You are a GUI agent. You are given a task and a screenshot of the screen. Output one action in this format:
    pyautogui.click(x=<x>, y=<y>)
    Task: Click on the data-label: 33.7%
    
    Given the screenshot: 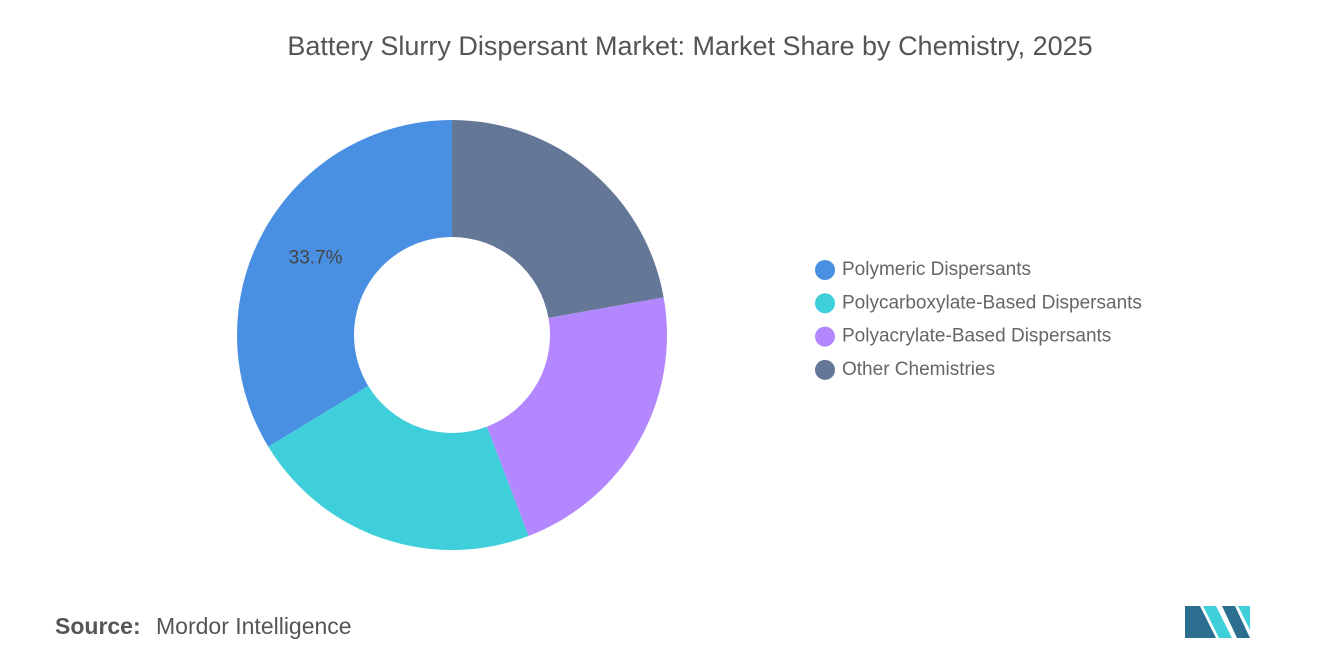 What is the action you would take?
    pyautogui.click(x=316, y=257)
    